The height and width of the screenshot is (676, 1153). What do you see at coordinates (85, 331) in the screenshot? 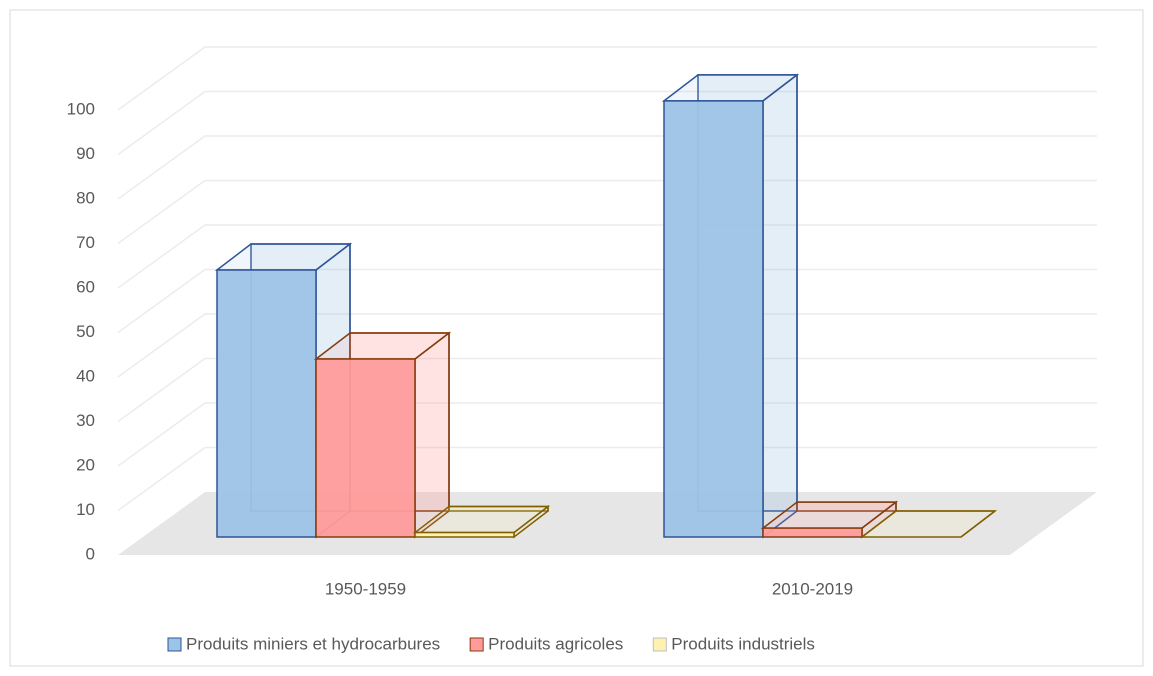
I see `y-tick-label: 50` at bounding box center [85, 331].